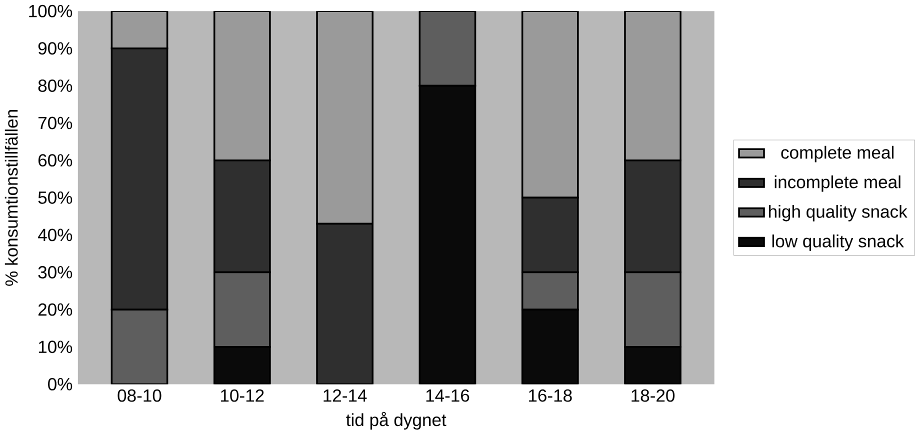 This screenshot has width=915, height=435. Describe the element at coordinates (396, 421) in the screenshot. I see `x-axis-title: tid på dygnet` at that location.